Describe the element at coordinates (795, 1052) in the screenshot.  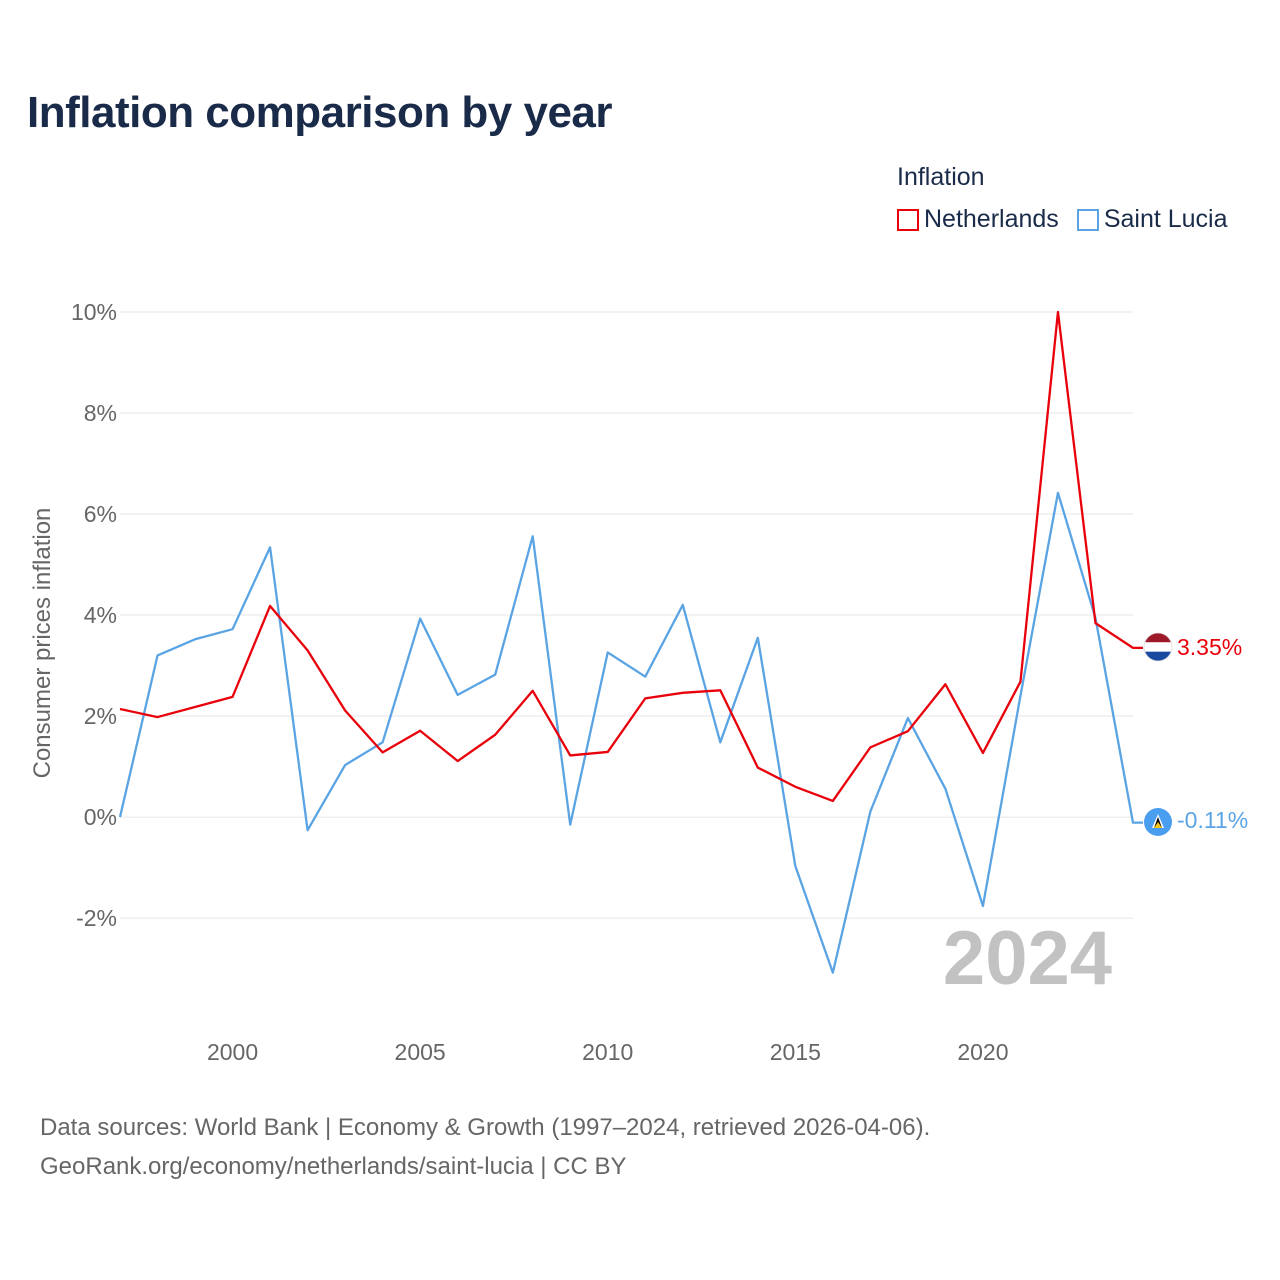
I see `x-tick-label: 2015` at that location.